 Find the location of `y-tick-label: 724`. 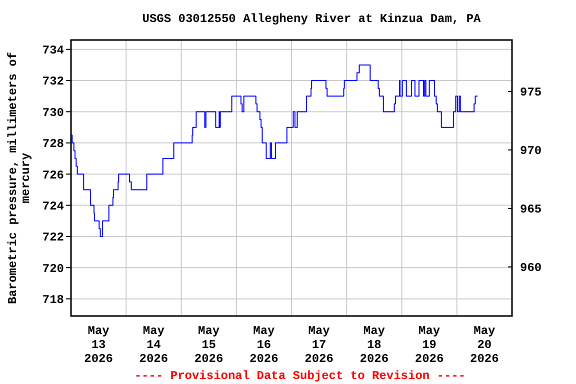

y-tick-label: 724 is located at coordinates (53, 206).